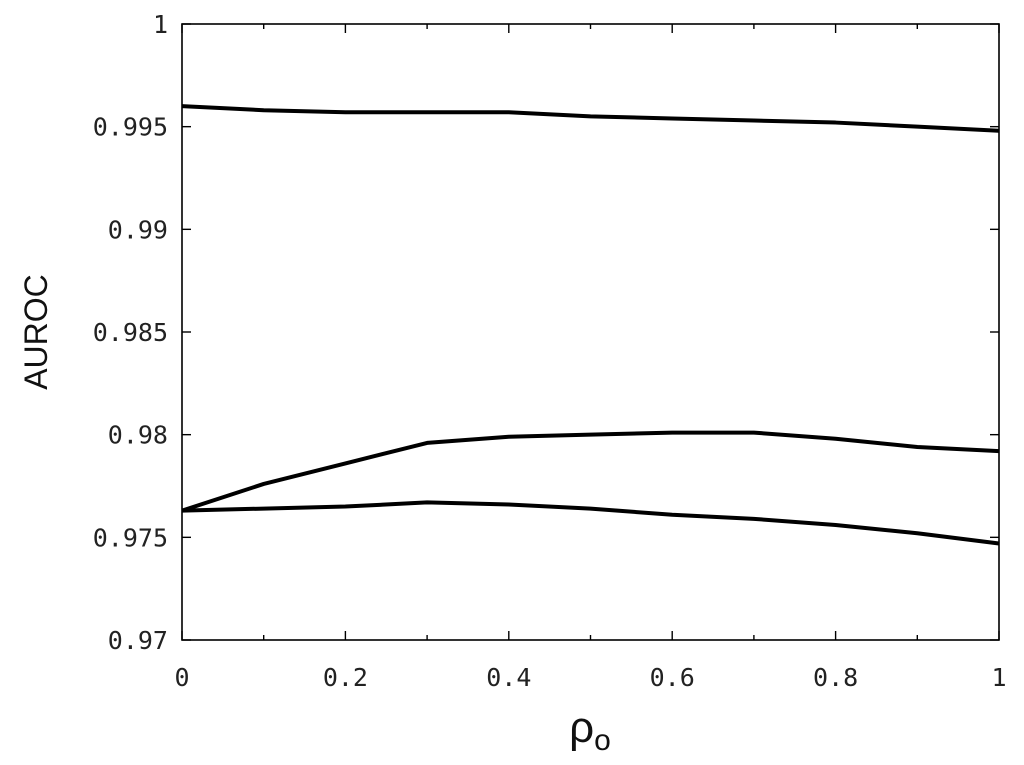 The width and height of the screenshot is (1024, 765). What do you see at coordinates (181, 677) in the screenshot?
I see `x-tick-label: 0` at bounding box center [181, 677].